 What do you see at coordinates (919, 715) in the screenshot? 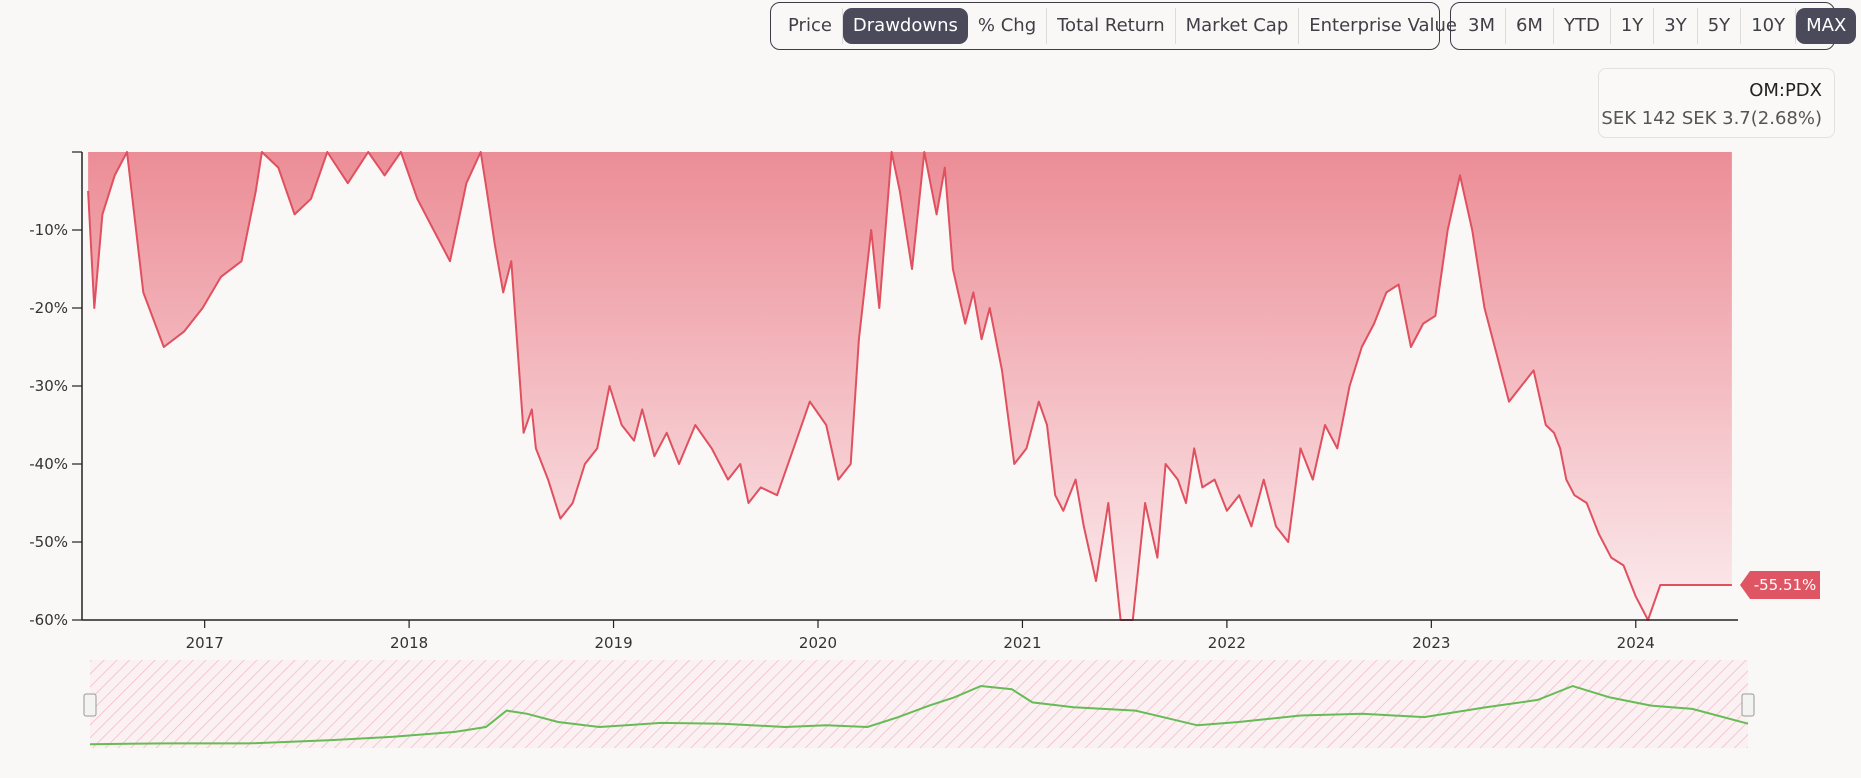
I see `navigator-line` at bounding box center [919, 715].